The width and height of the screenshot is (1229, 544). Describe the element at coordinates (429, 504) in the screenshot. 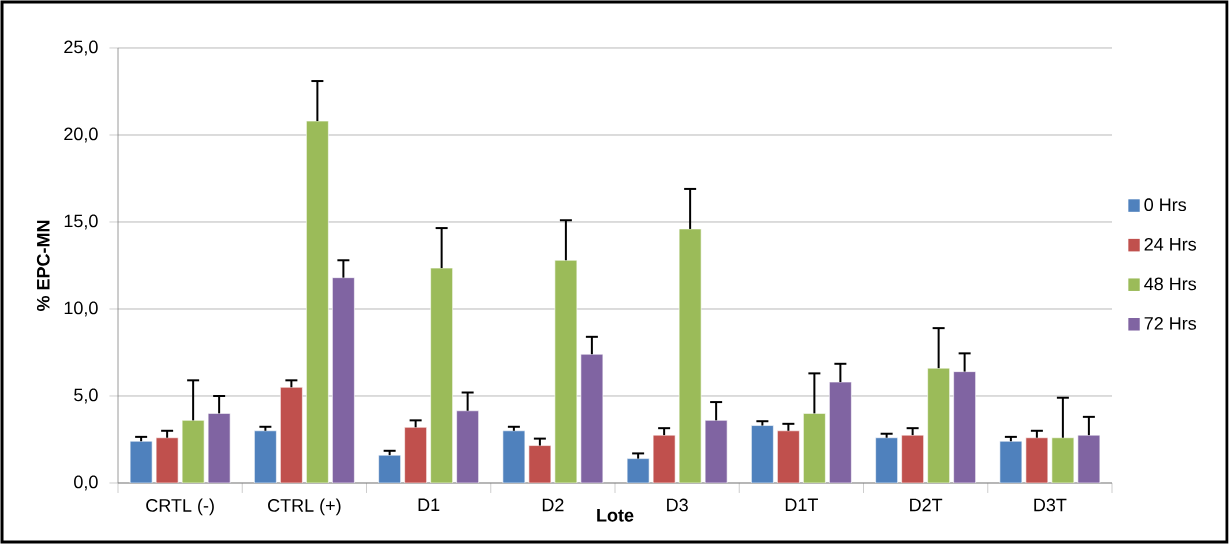

I see `x-tick-label: D1` at that location.